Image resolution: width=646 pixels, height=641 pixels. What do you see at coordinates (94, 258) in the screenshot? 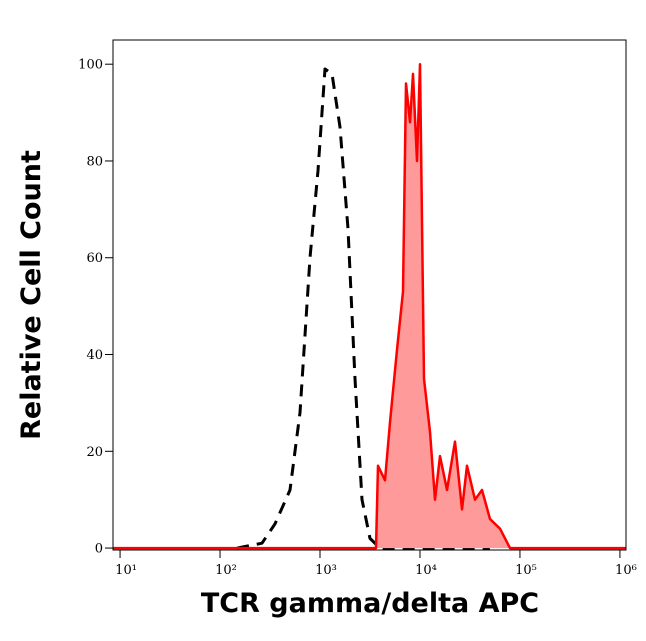
I see `y-tick-label: 60` at bounding box center [94, 258].